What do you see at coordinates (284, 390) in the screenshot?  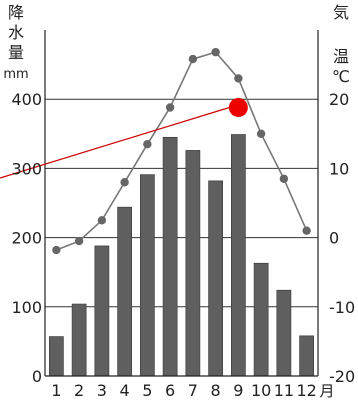 I see `x-tick-label: 11` at bounding box center [284, 390].